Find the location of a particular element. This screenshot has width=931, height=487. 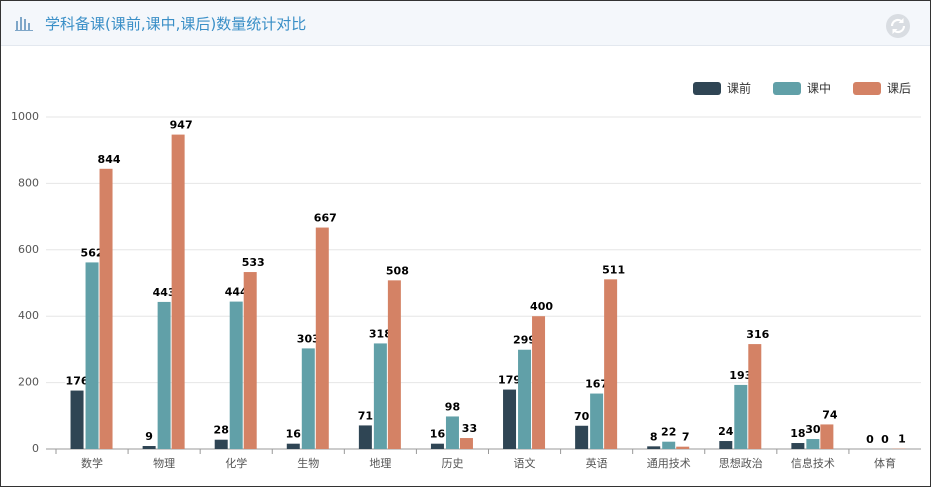

data-label: 7 is located at coordinates (686, 437).